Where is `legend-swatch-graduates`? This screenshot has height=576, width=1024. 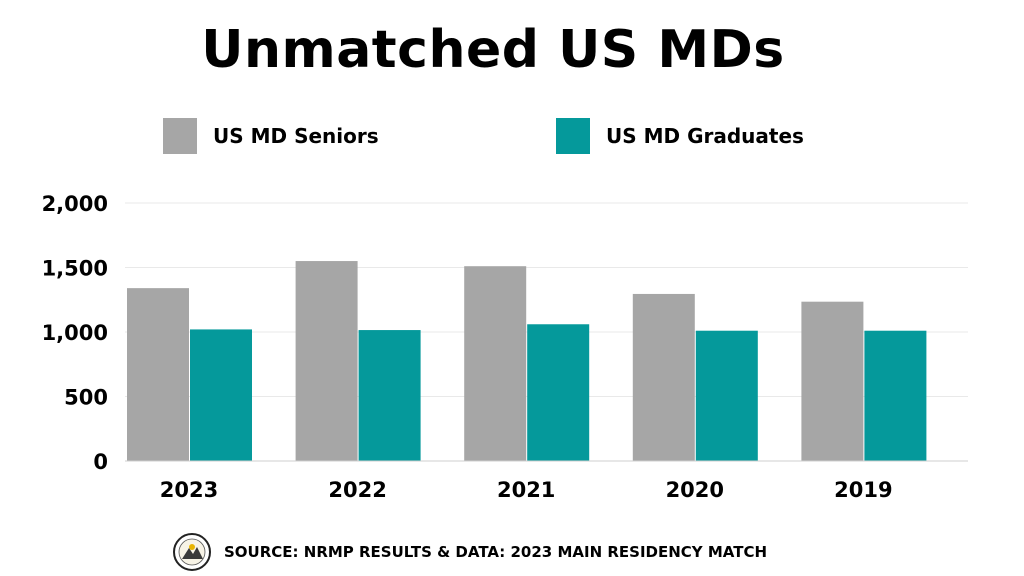 legend-swatch-graduates is located at coordinates (573, 136).